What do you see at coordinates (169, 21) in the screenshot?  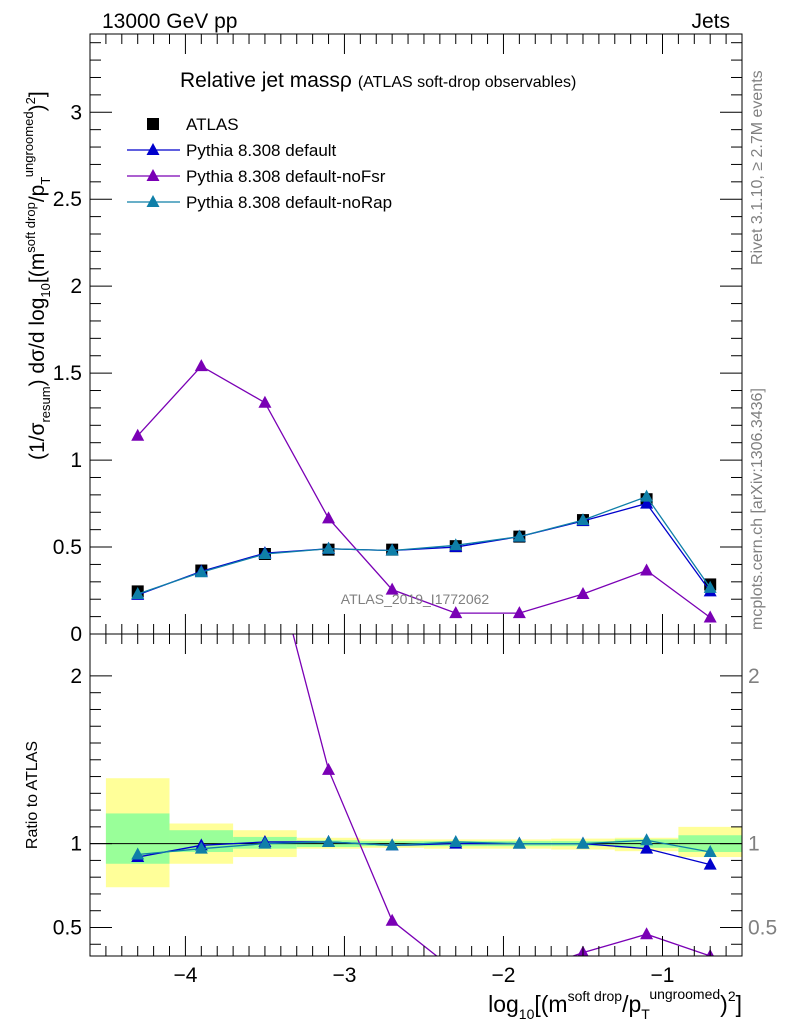 I see `header-left: 13000 GeV pp` at bounding box center [169, 21].